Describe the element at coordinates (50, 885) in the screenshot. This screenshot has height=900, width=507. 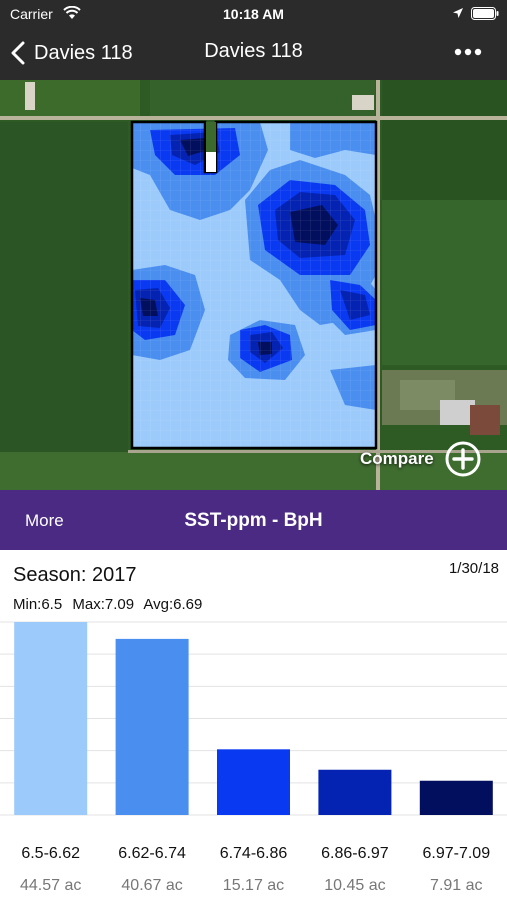
I see `bar-acres-label: 44.57 ac` at that location.